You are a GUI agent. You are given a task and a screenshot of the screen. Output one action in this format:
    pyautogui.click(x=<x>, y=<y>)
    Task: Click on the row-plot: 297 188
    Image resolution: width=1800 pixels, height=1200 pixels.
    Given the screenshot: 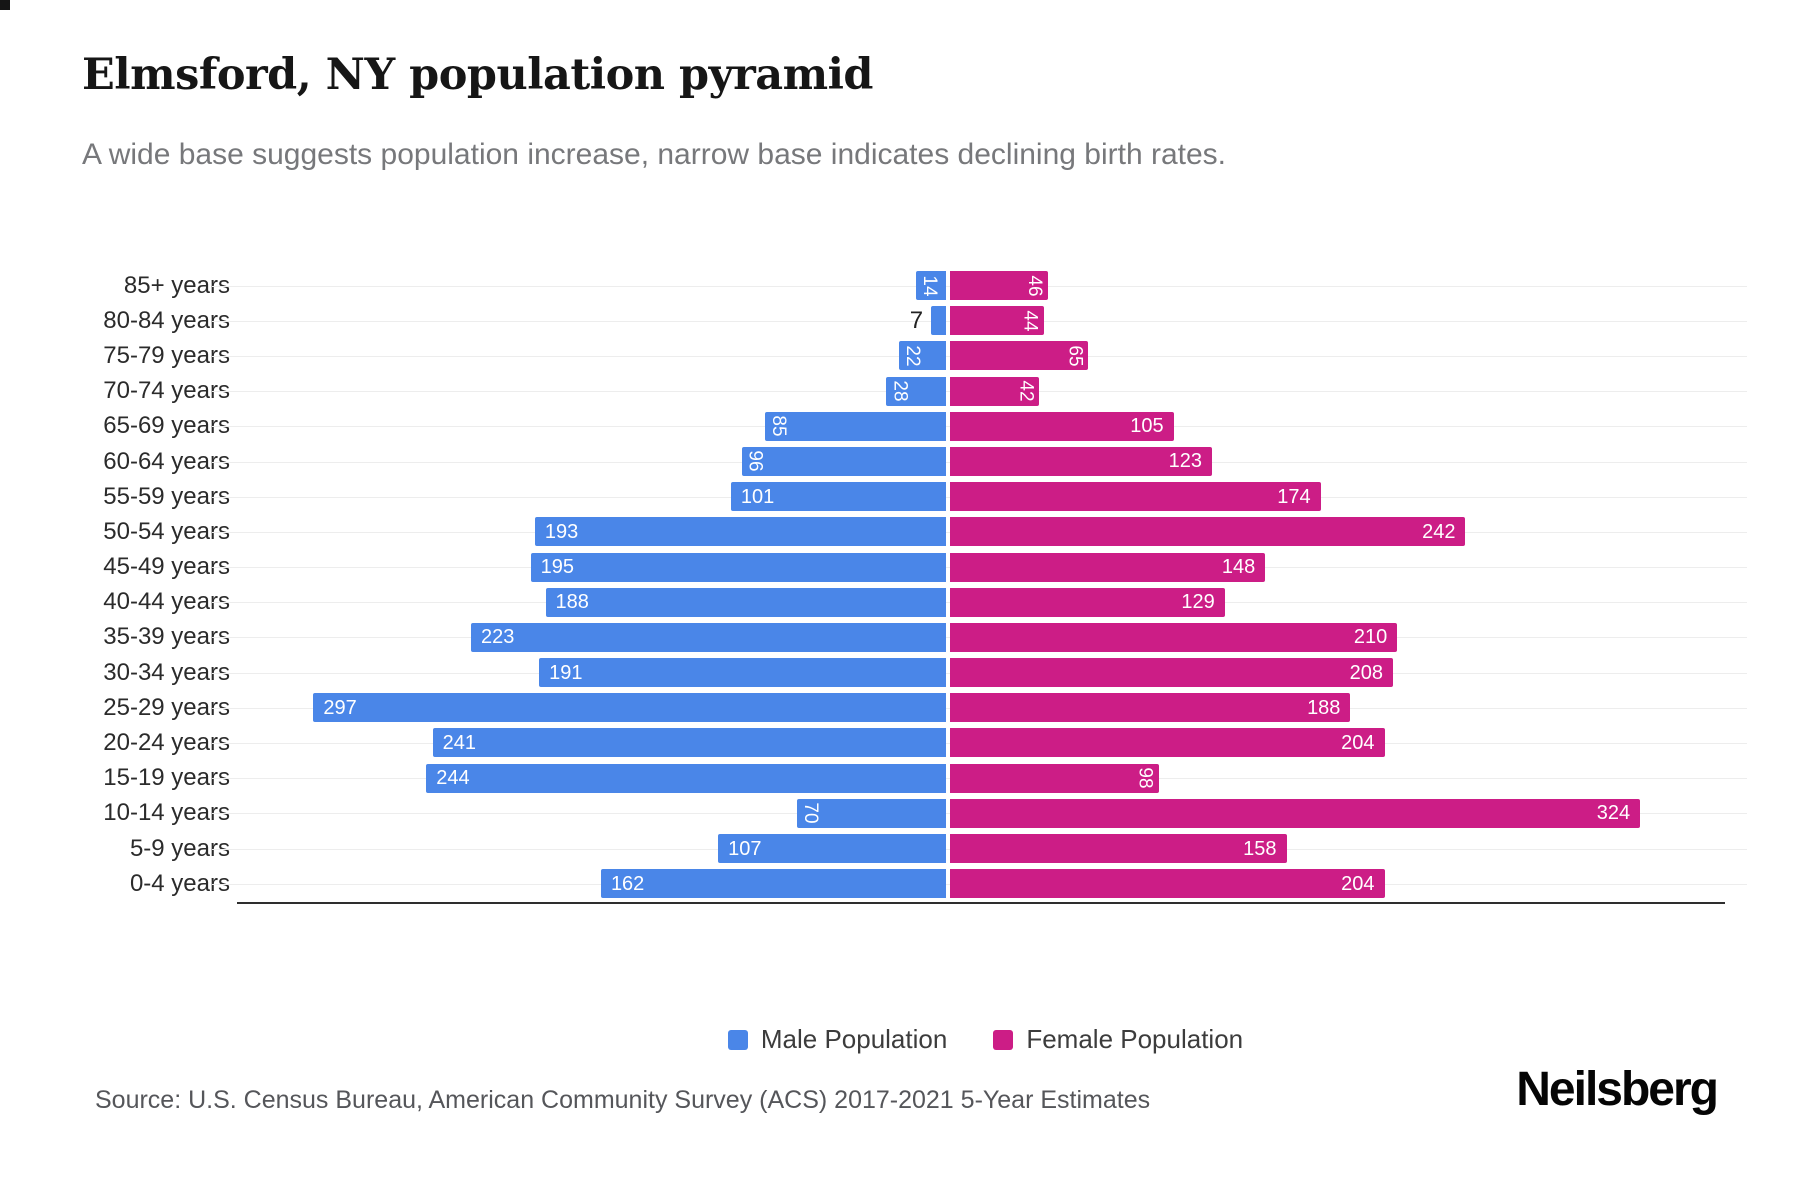 What is the action you would take?
    pyautogui.click(x=979, y=707)
    